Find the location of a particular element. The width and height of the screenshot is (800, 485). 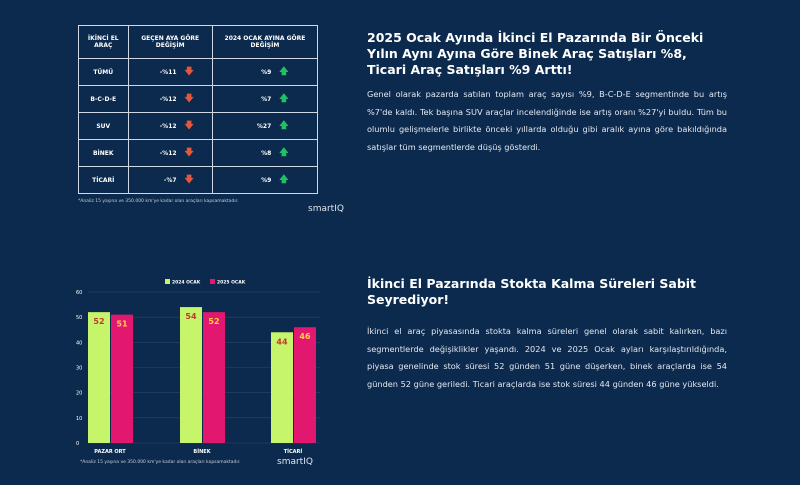

segment: B-C-D-E is located at coordinates (103, 99).